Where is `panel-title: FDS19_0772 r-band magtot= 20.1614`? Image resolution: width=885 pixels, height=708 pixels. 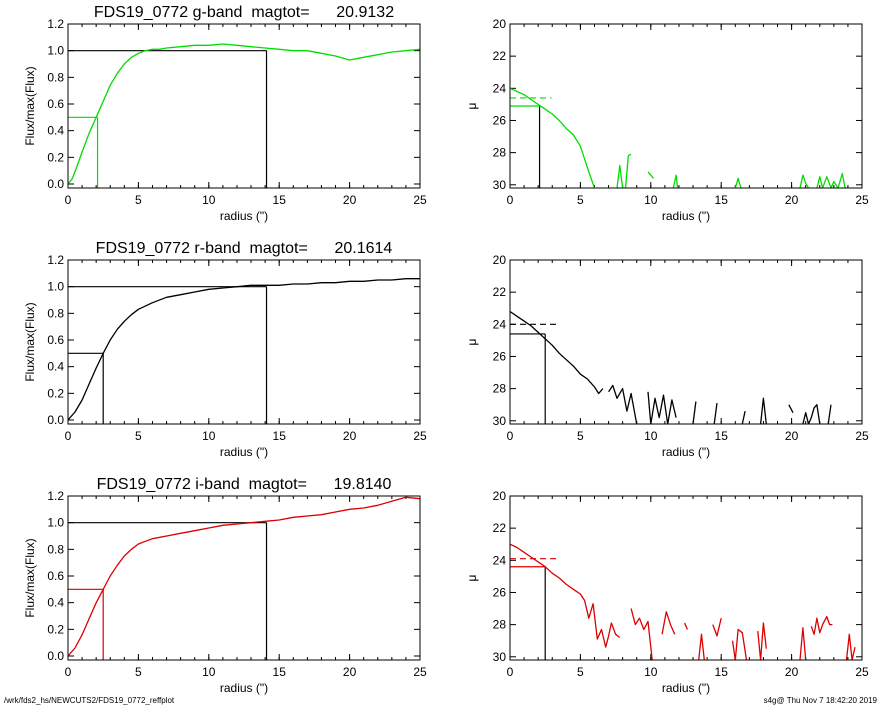
panel-title: FDS19_0772 r-band magtot= 20.1614 is located at coordinates (244, 248).